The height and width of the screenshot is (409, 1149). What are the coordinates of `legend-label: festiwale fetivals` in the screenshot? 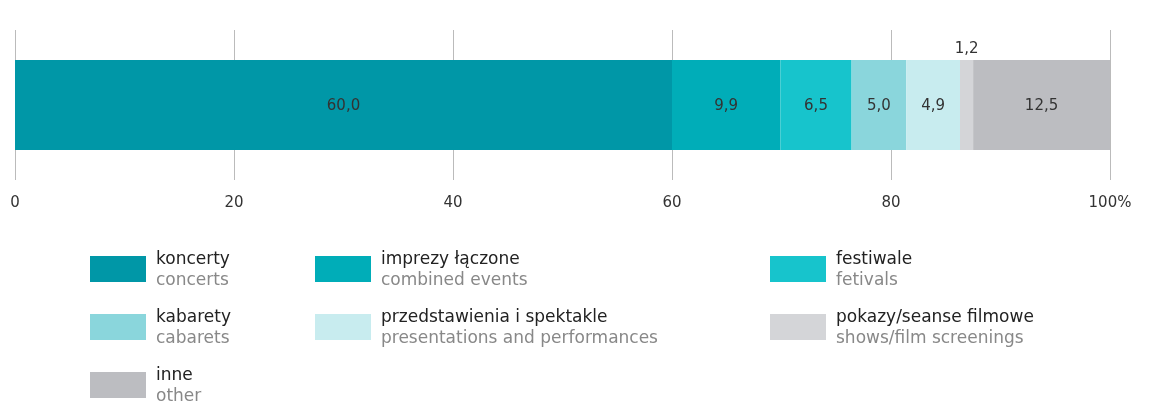 It's located at (874, 269).